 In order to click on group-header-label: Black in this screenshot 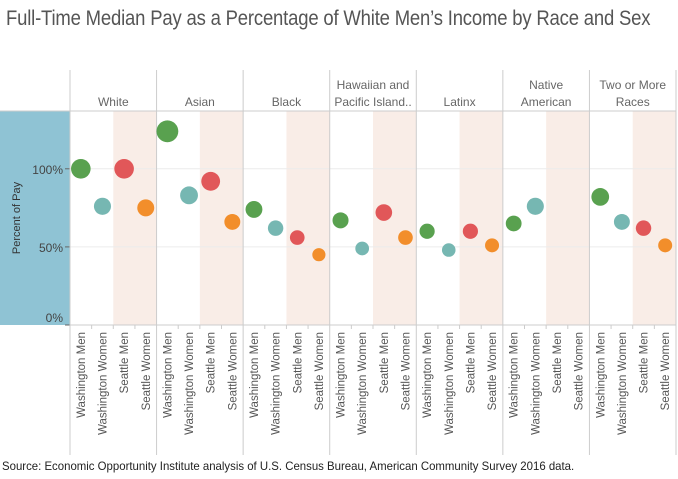, I will do `click(287, 102)`.